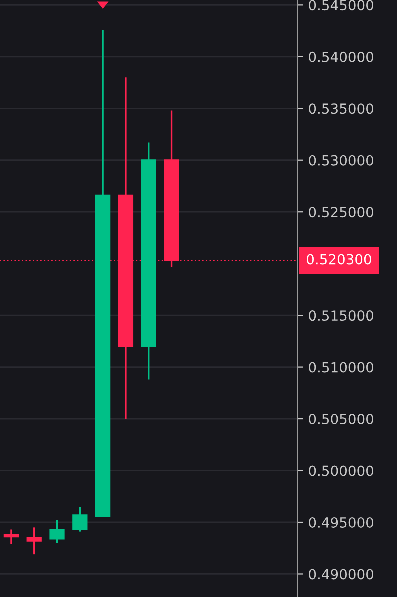 This screenshot has width=397, height=597. What do you see at coordinates (341, 522) in the screenshot?
I see `y-tick-label: 0.495000` at bounding box center [341, 522].